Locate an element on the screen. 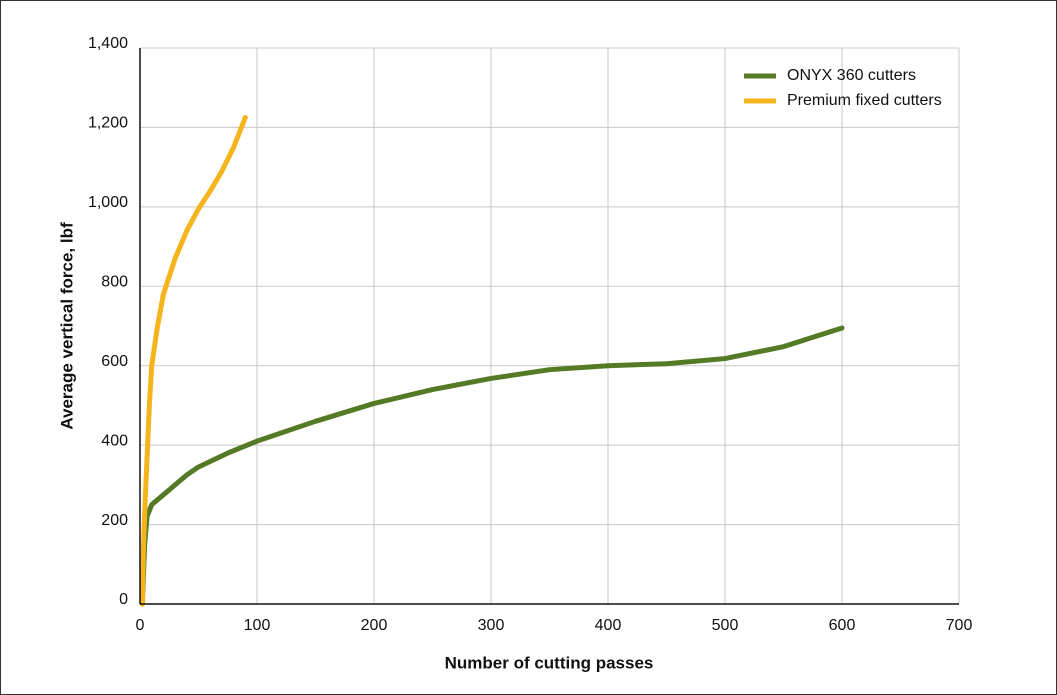  x-tick-label: 300 is located at coordinates (491, 625).